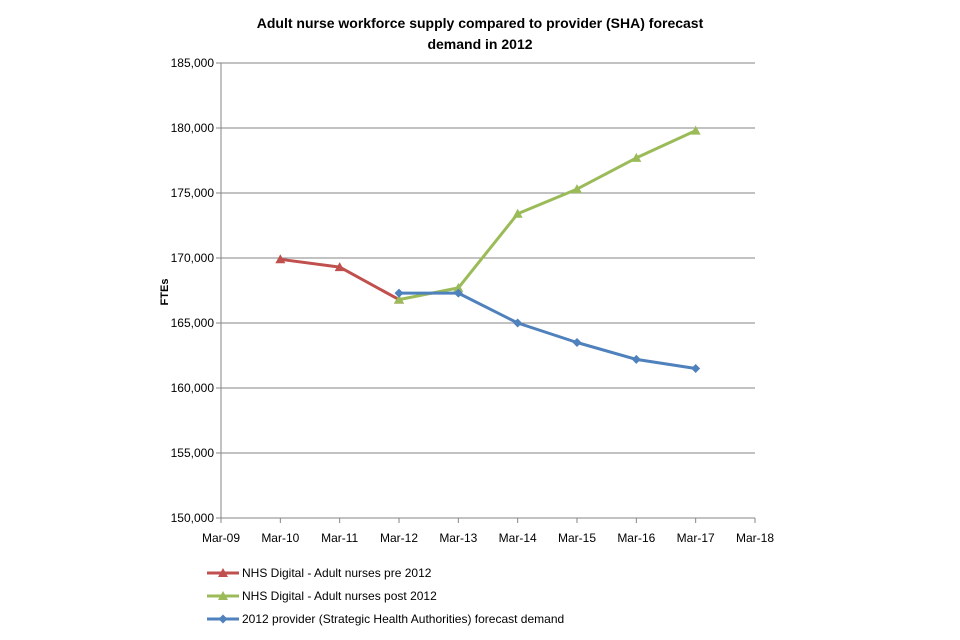  I want to click on y-tick-label: 170,000, so click(193, 258).